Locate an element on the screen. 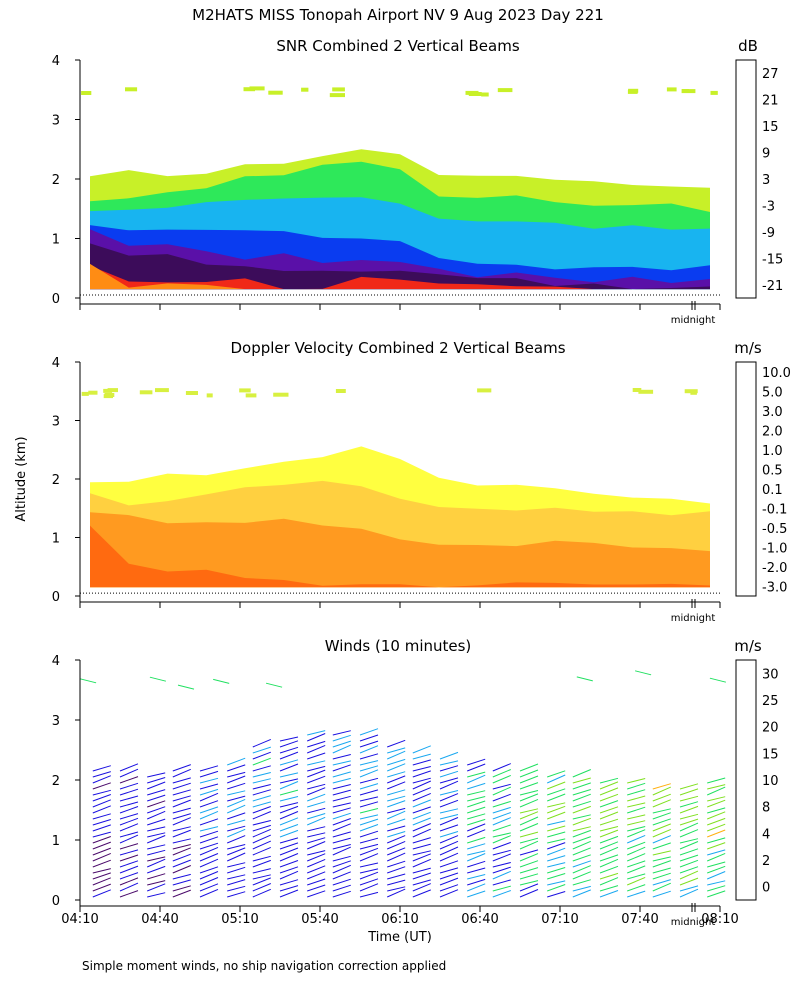  upper-wind-barb is located at coordinates (158, 679).